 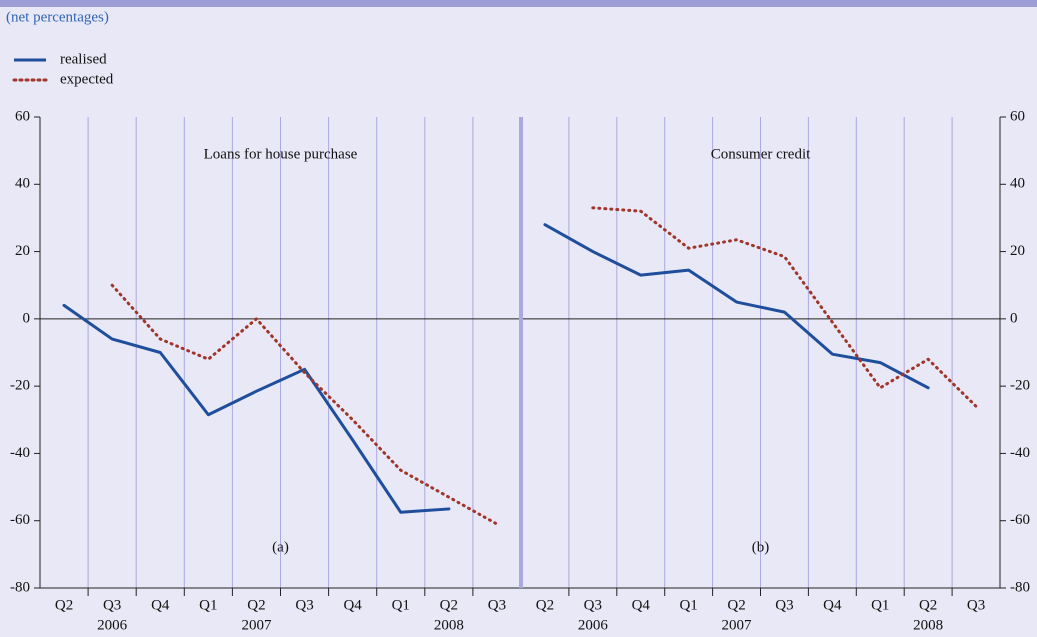 What do you see at coordinates (57, 17) in the screenshot?
I see `subtitle: (net percentages)` at bounding box center [57, 17].